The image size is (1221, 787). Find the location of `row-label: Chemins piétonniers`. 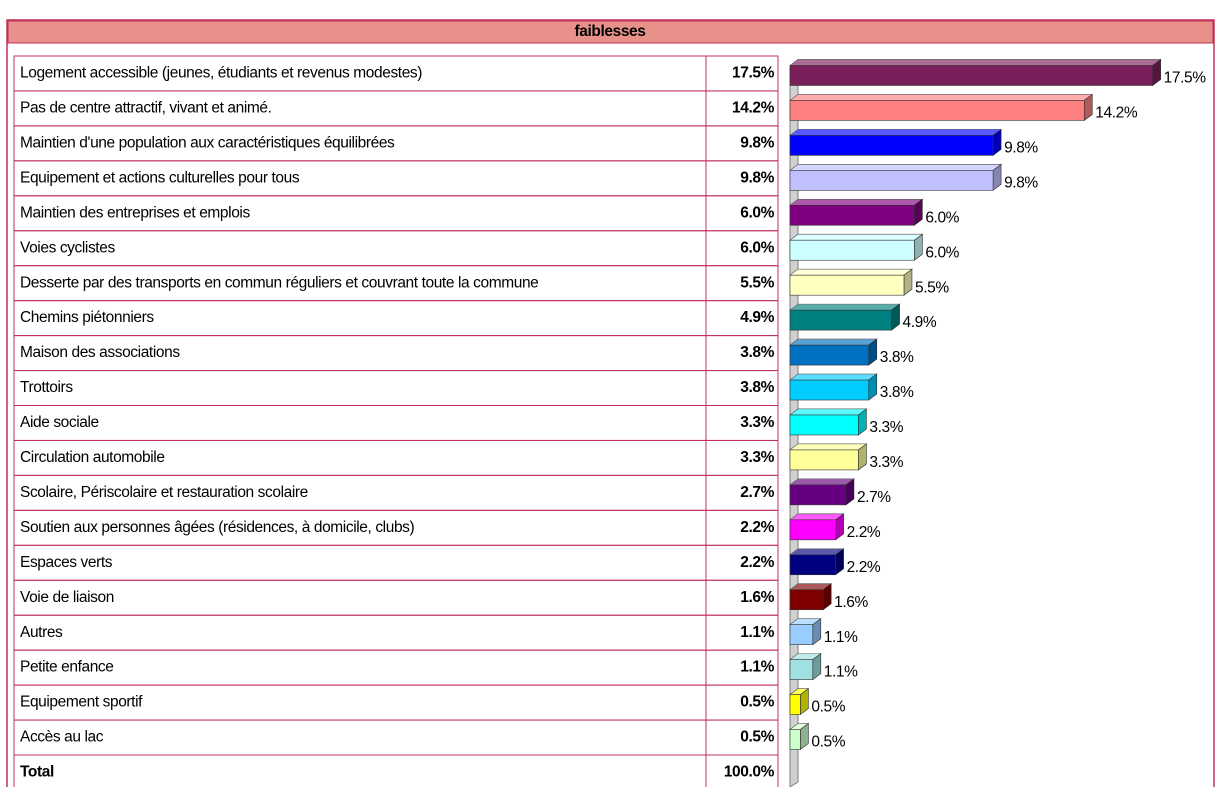

row-label: Chemins piétonniers is located at coordinates (87, 317).